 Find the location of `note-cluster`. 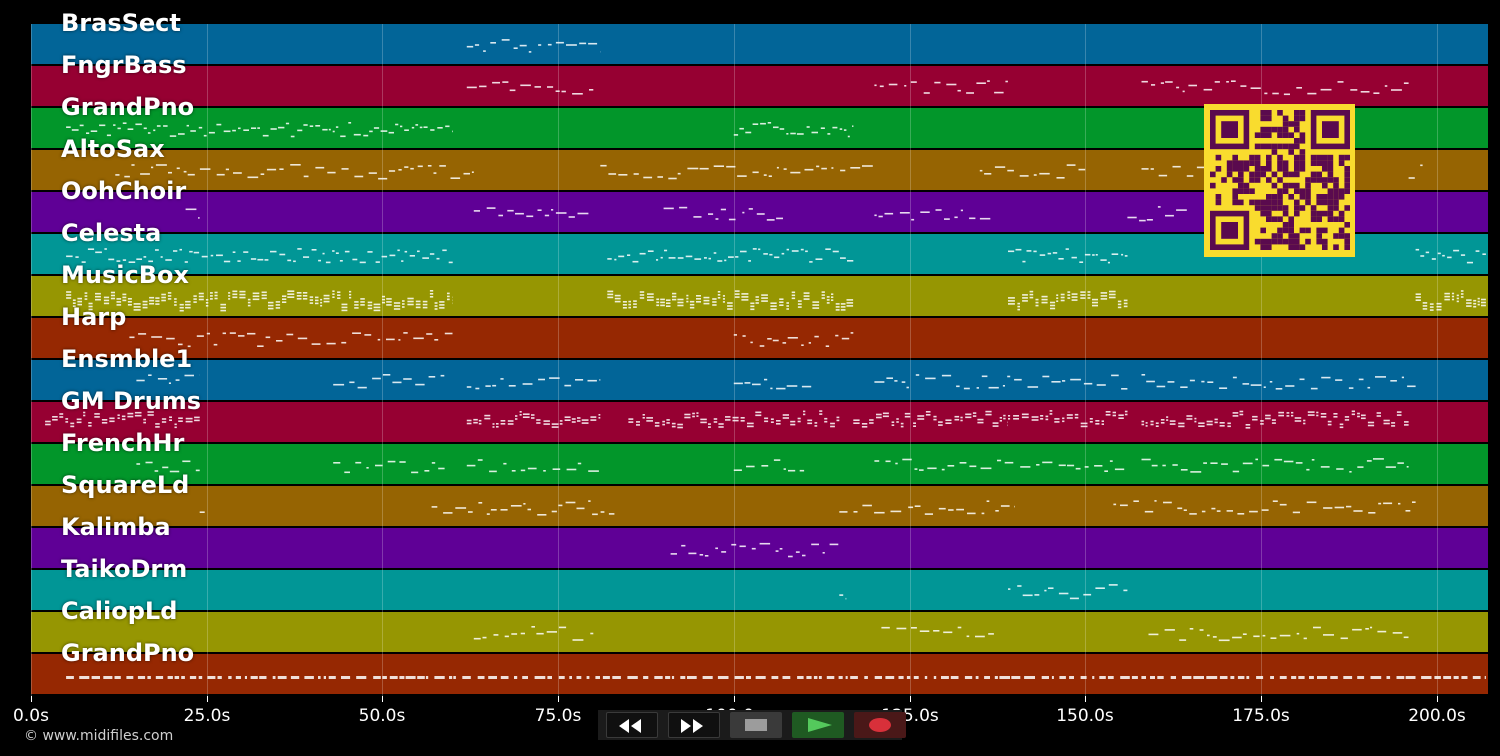

note-cluster is located at coordinates (1001, 382).